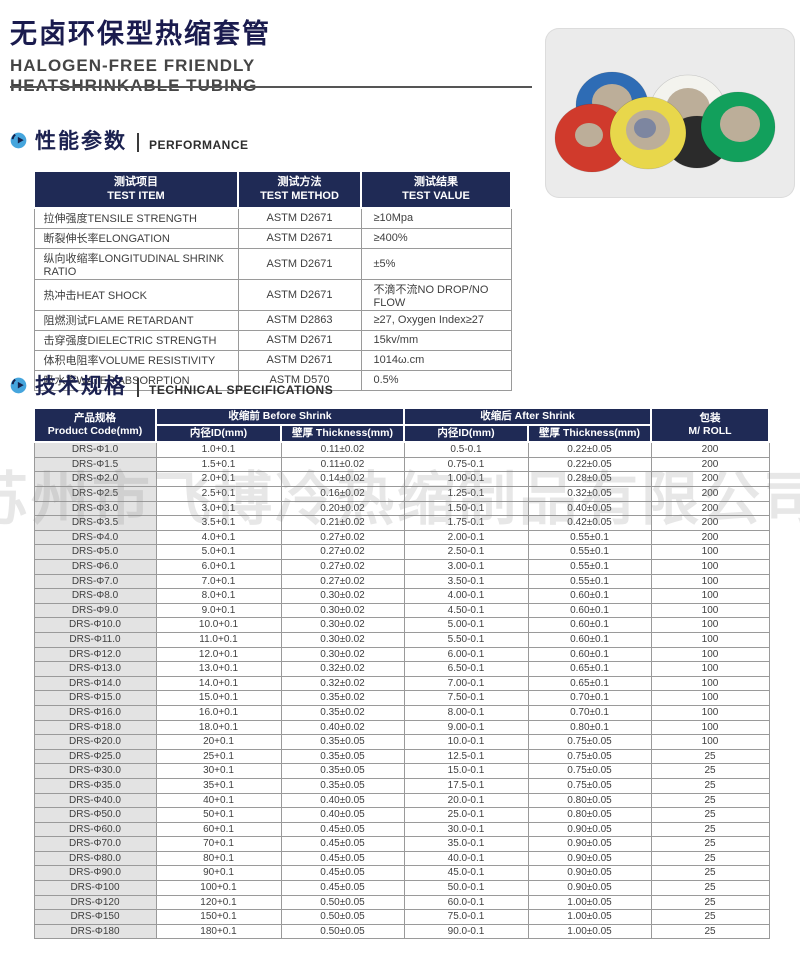 The width and height of the screenshot is (800, 971). Describe the element at coordinates (95, 698) in the screenshot. I see `table-cell: DRS-Φ15.0` at that location.